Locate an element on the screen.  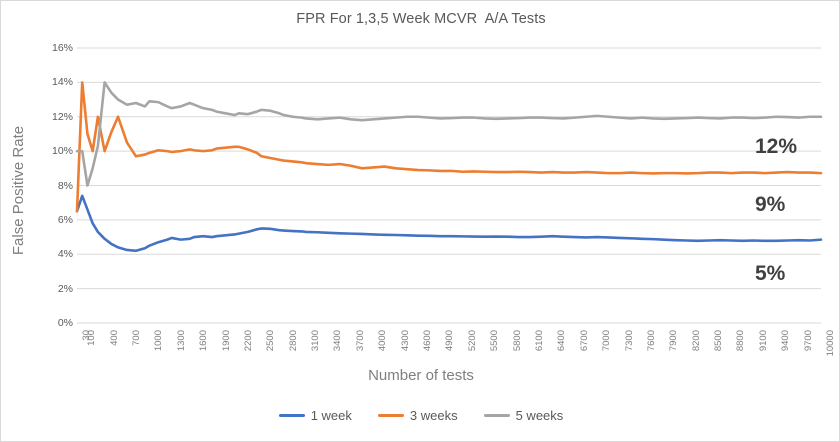
chart-title: FPR For 1,3,5 Week MCVR A/A Tests is located at coordinates (421, 19).